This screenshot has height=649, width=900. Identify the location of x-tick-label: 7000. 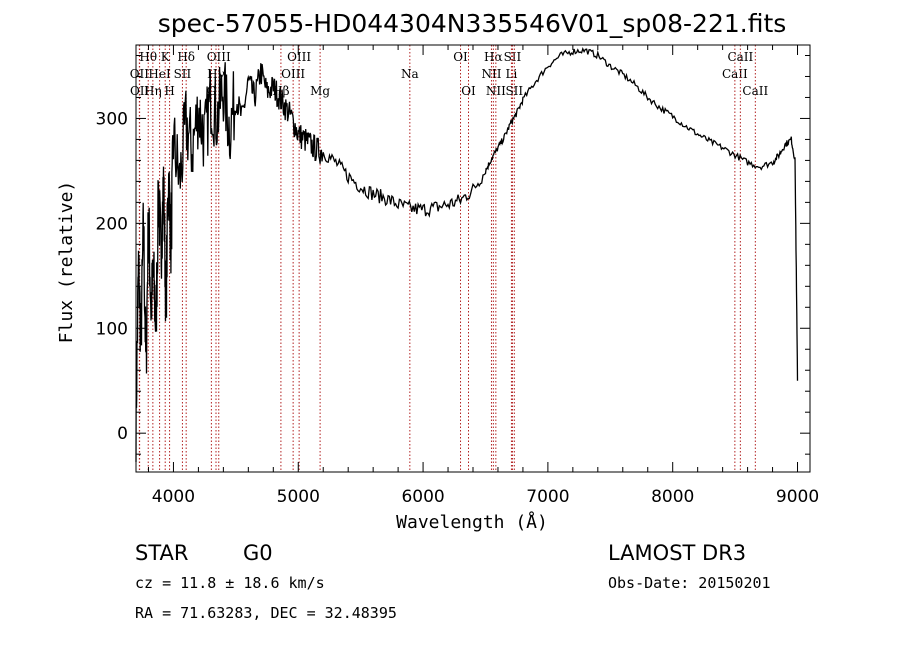
(547, 497).